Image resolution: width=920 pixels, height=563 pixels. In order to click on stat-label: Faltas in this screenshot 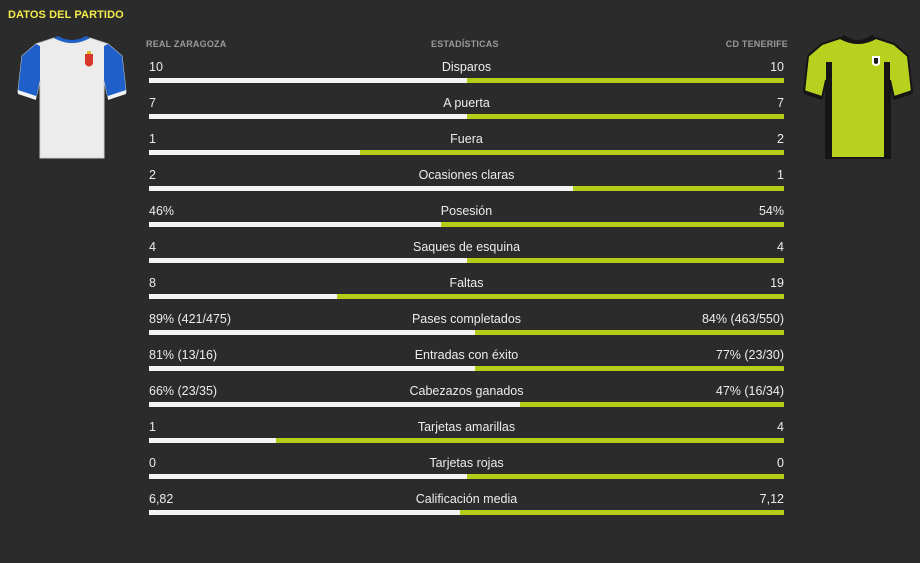, I will do `click(466, 283)`.